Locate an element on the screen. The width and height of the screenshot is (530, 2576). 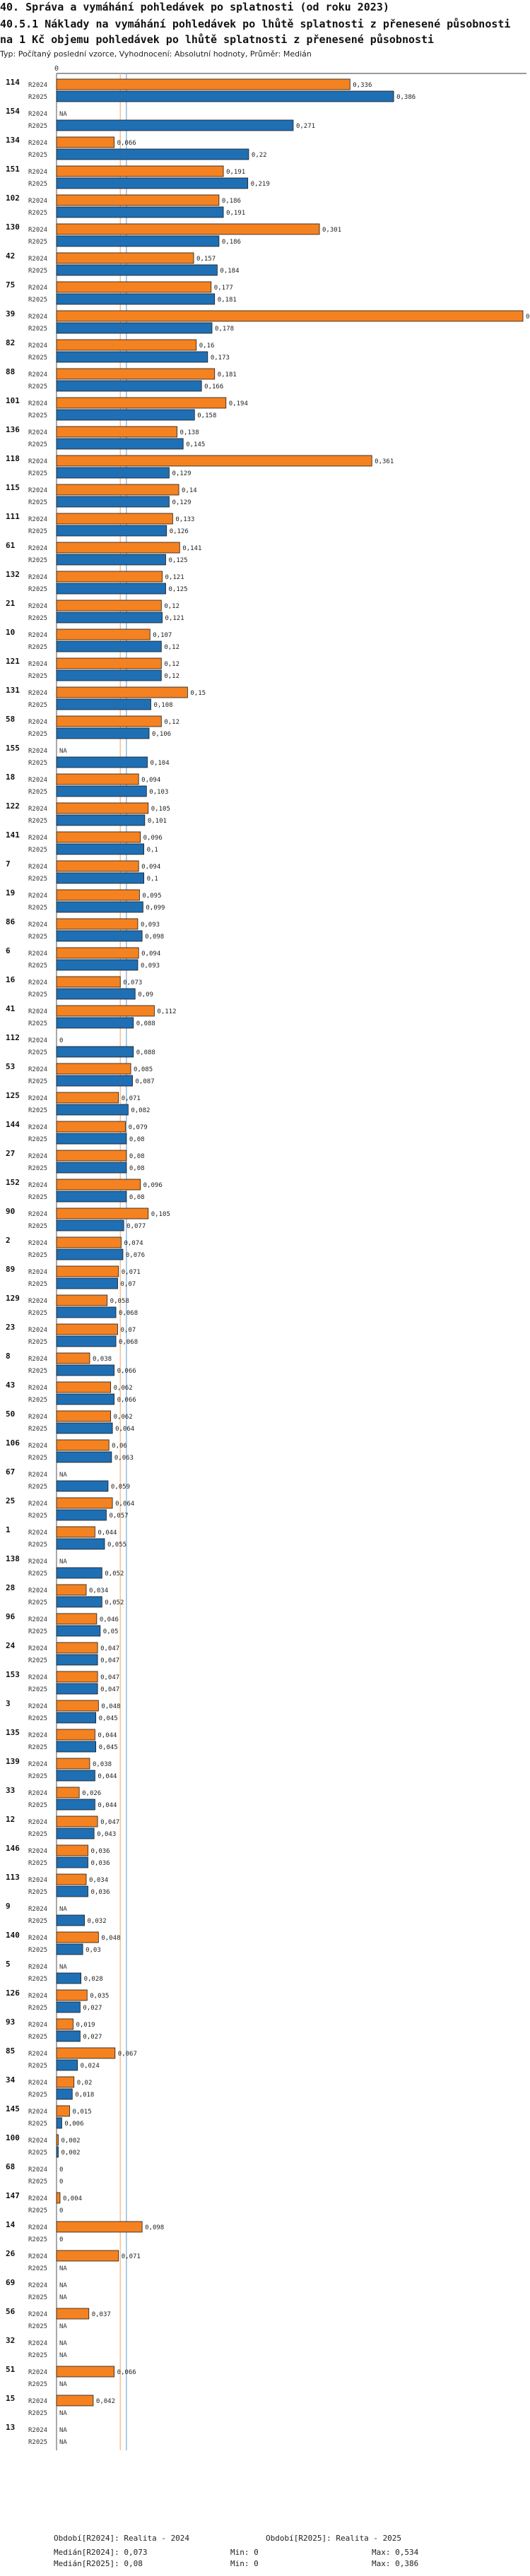
data-label-r2025: 0,1 is located at coordinates (152, 879).